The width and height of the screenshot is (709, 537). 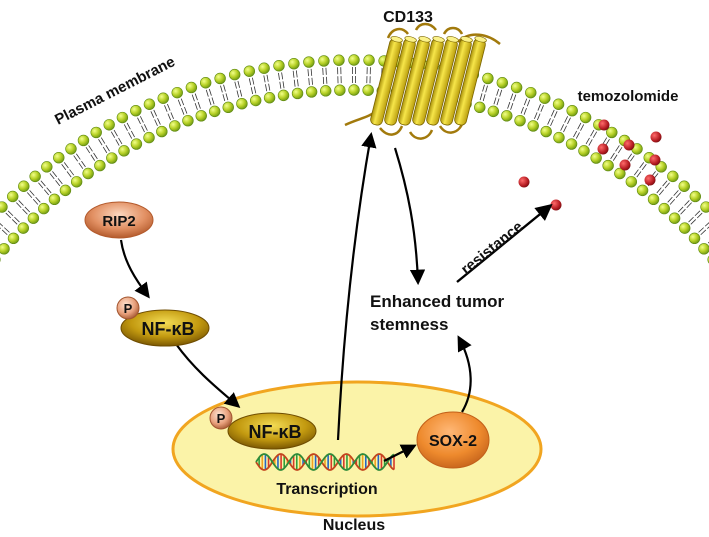 I want to click on cd133-protein-icon, so click(x=422, y=81).